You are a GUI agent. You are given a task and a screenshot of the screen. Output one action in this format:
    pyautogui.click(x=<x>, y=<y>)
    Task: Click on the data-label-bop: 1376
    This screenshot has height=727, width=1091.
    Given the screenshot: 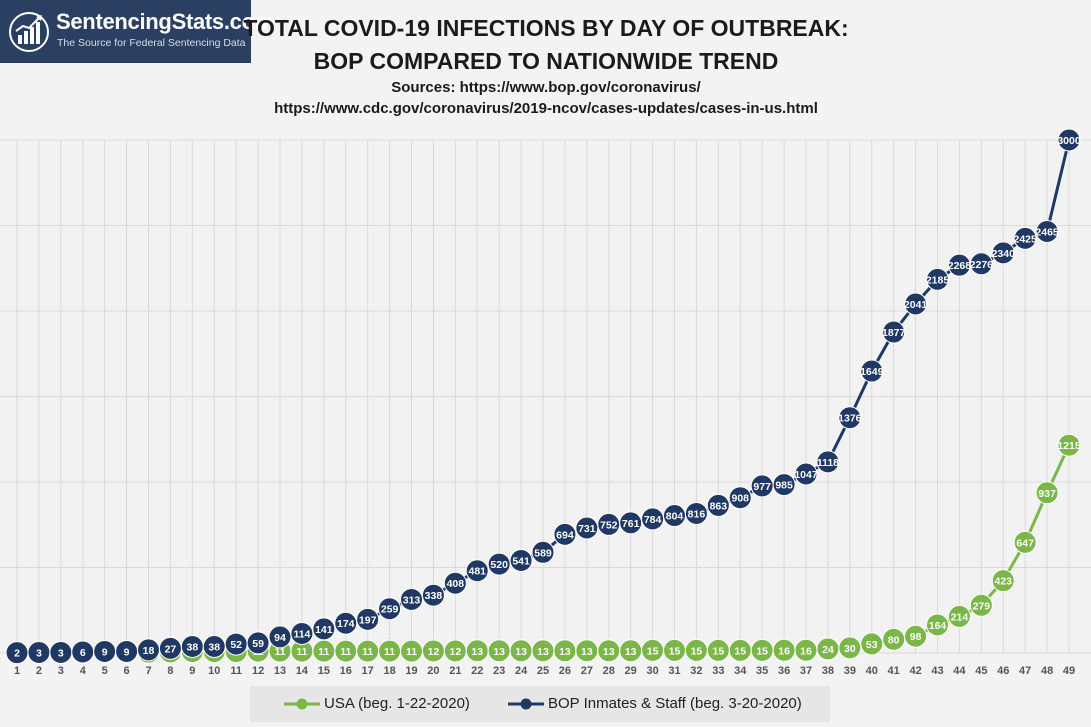 What is the action you would take?
    pyautogui.click(x=850, y=419)
    